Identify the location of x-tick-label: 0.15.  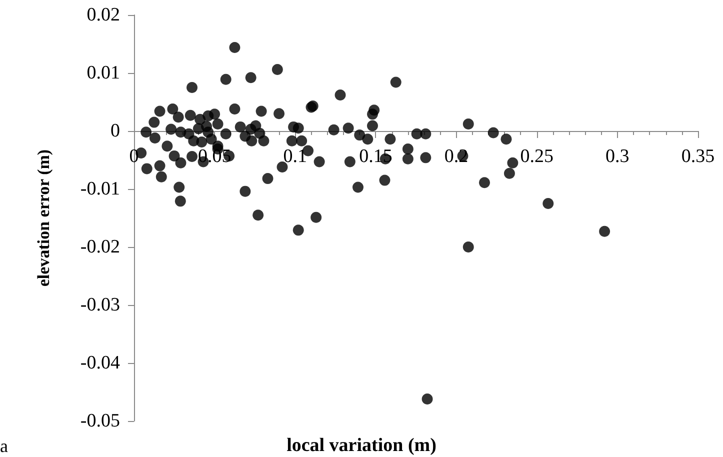
(375, 156).